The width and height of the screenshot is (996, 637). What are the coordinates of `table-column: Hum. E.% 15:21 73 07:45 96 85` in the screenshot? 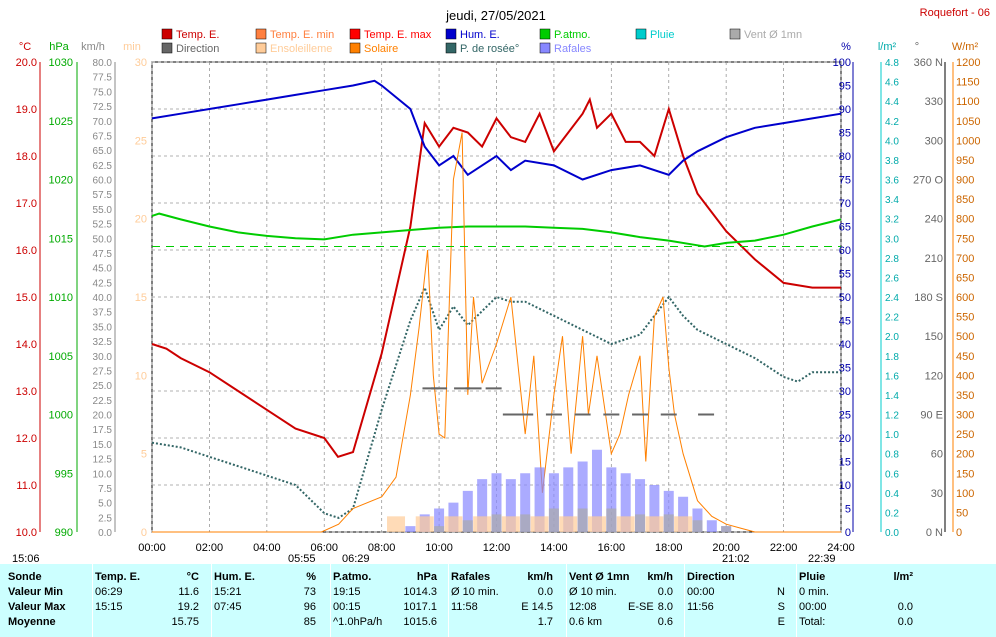 It's located at (265, 600).